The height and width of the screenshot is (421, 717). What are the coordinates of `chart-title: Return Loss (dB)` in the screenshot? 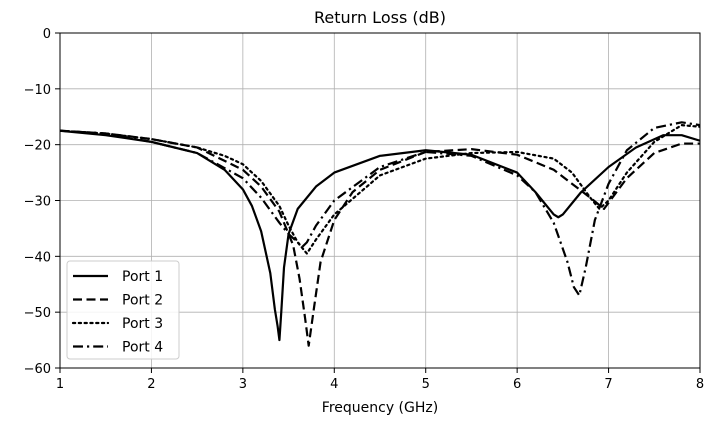 It's located at (380, 17).